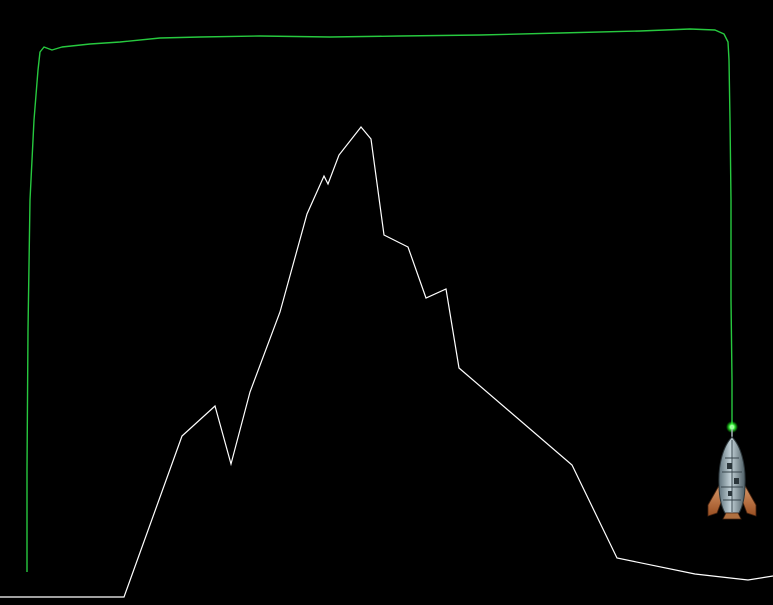 The width and height of the screenshot is (773, 605). I want to click on hull-window, so click(729, 466).